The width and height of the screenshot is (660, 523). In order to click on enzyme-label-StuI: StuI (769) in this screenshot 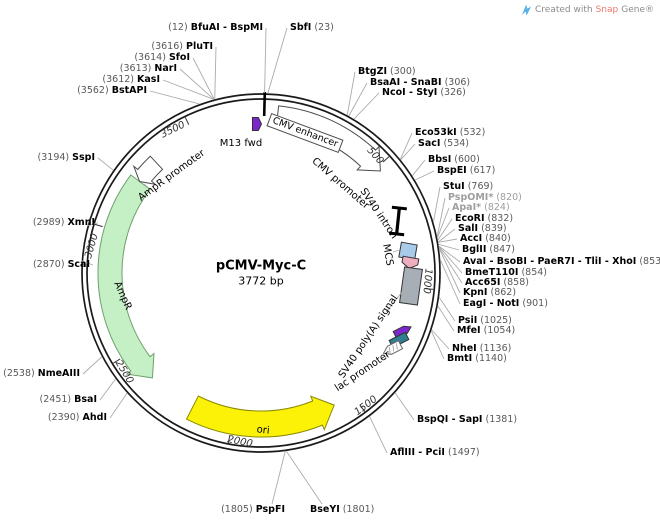, I will do `click(468, 187)`.